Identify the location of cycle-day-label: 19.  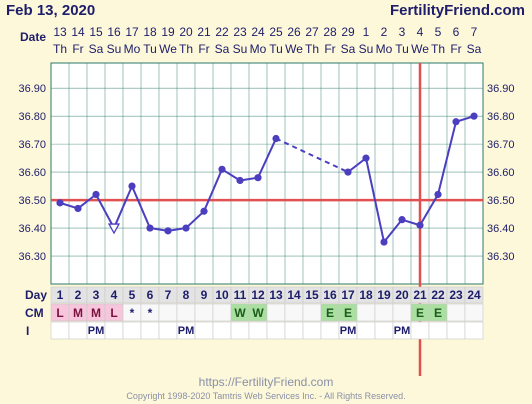
(384, 295).